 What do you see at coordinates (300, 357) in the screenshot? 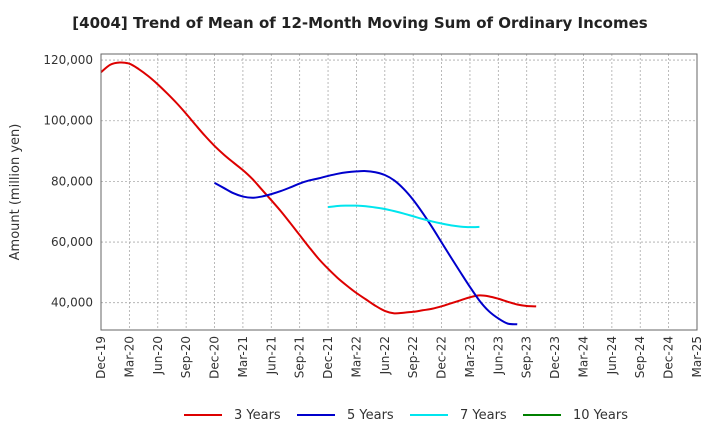
I see `x-tick-label: Sep-21` at bounding box center [300, 357].